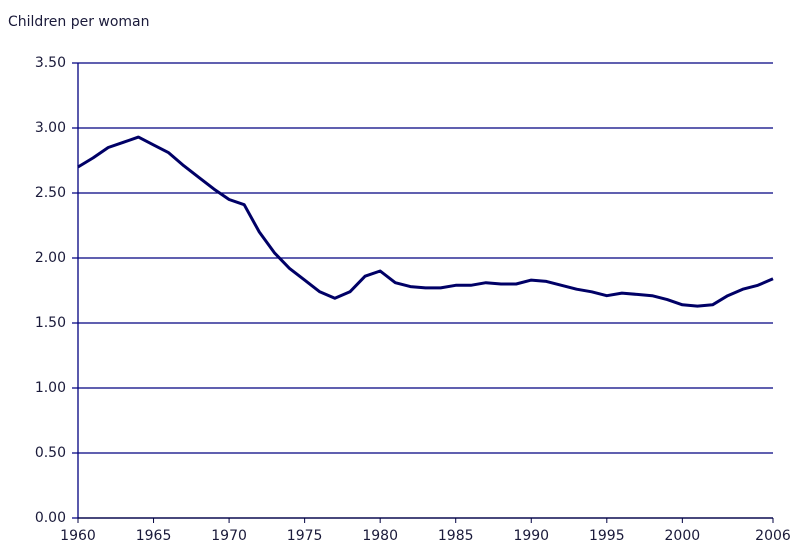 The width and height of the screenshot is (802, 560). What do you see at coordinates (50, 518) in the screenshot?
I see `y-tick-label: 0.00` at bounding box center [50, 518].